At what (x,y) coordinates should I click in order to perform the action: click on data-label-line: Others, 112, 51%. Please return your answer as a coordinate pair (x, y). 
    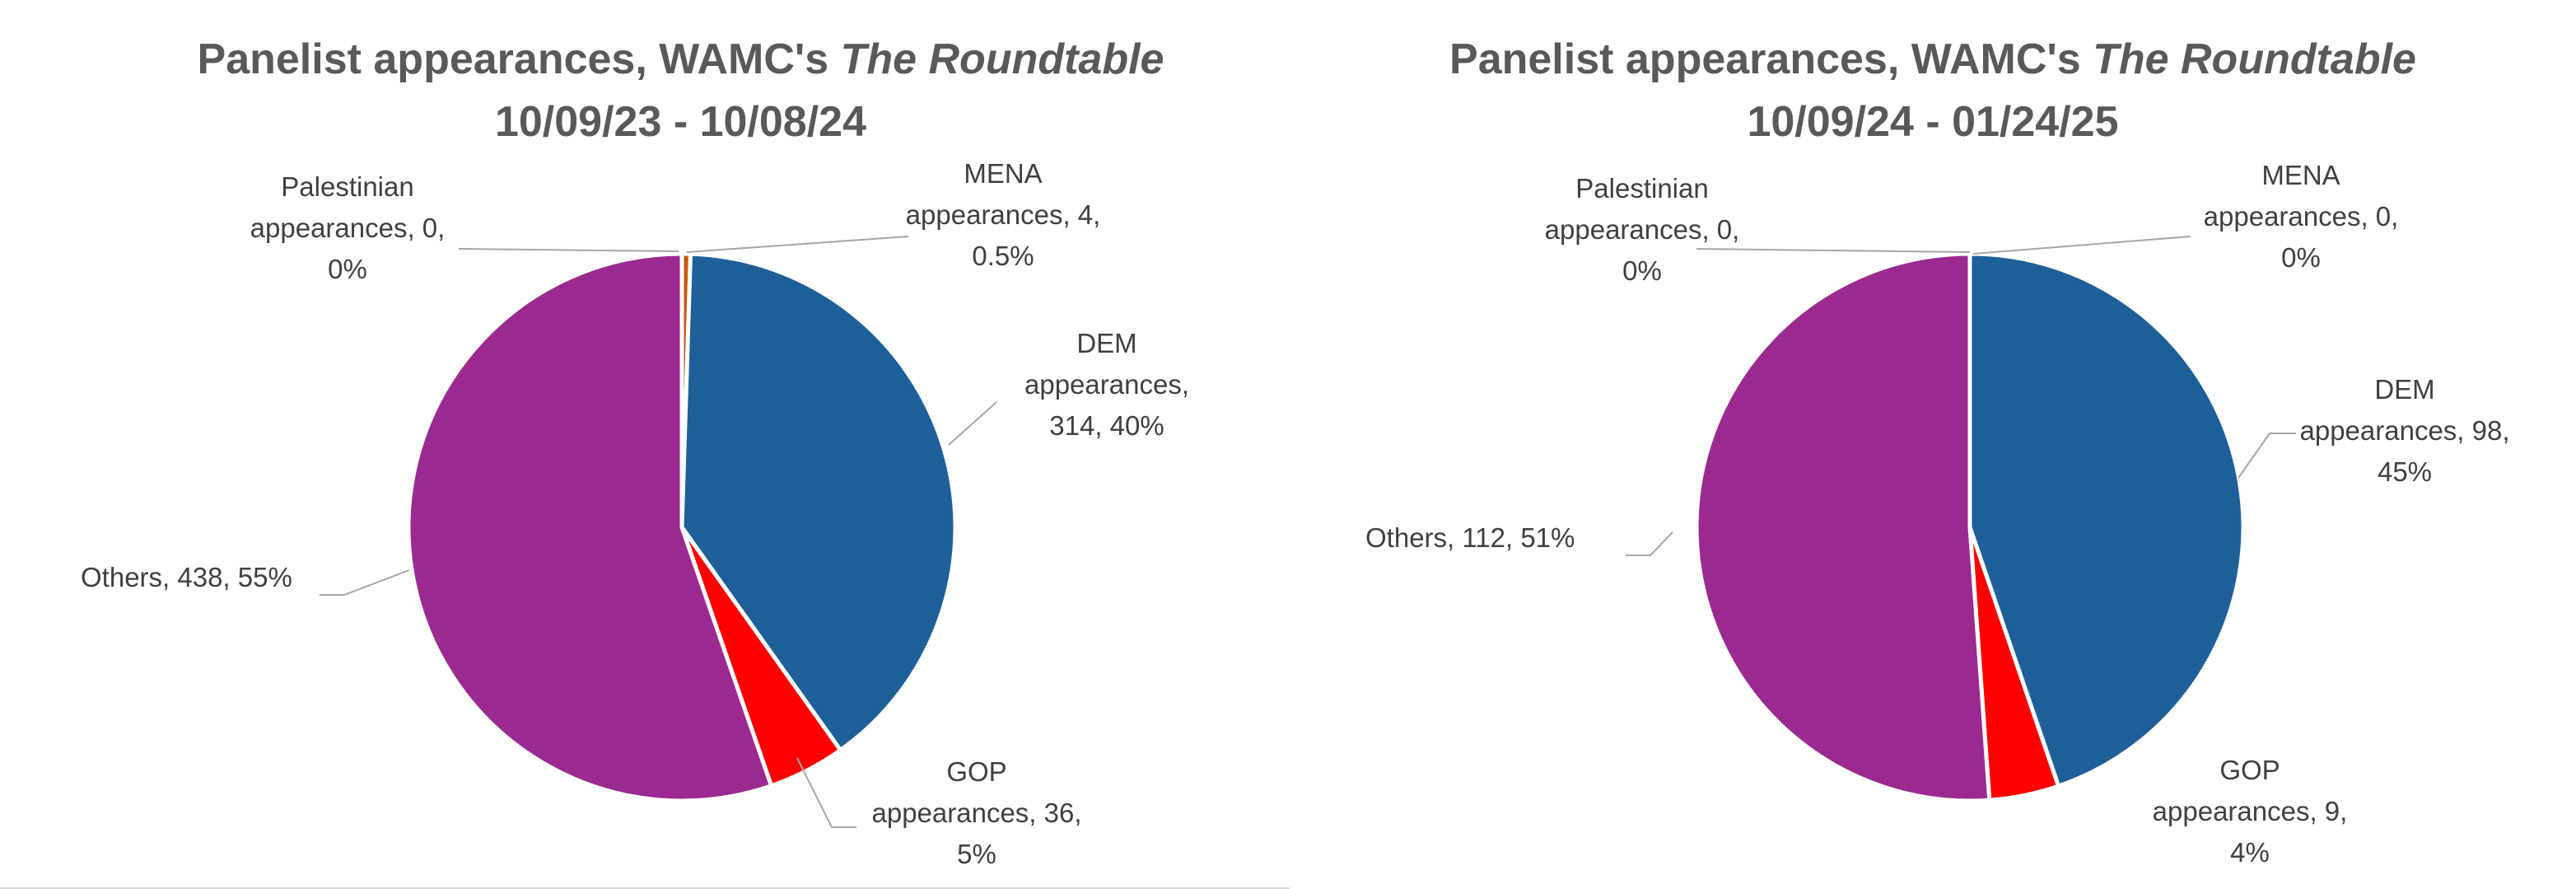
    Looking at the image, I should click on (1470, 537).